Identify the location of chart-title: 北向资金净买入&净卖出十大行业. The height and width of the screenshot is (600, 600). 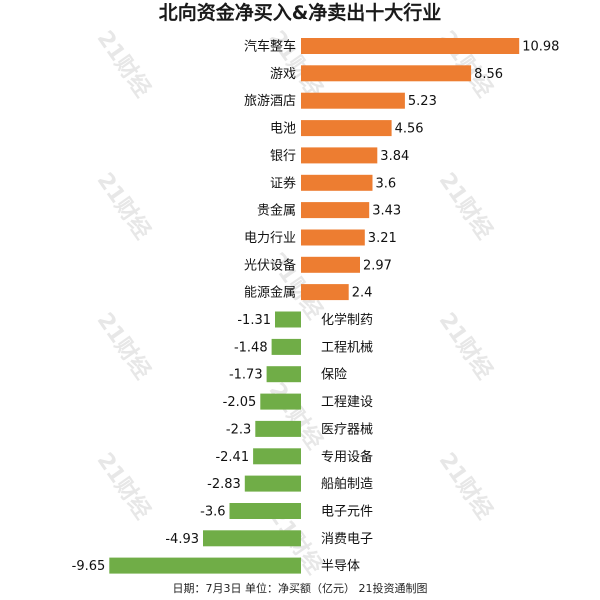
(300, 12).